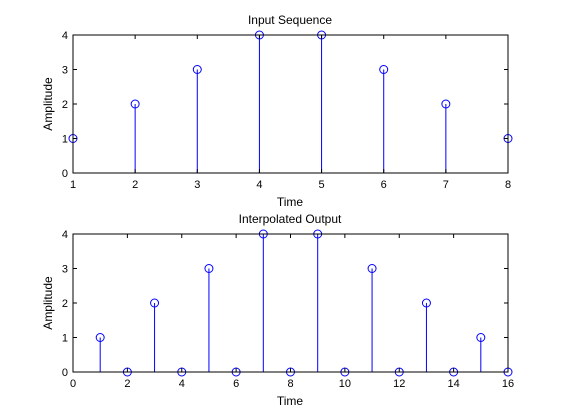  I want to click on x-tick-label: 0, so click(73, 384).